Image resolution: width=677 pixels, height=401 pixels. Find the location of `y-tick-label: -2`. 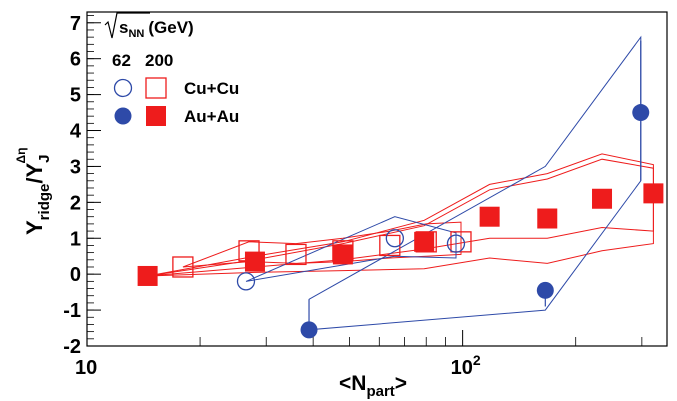

y-tick-label: -2 is located at coordinates (72, 347).